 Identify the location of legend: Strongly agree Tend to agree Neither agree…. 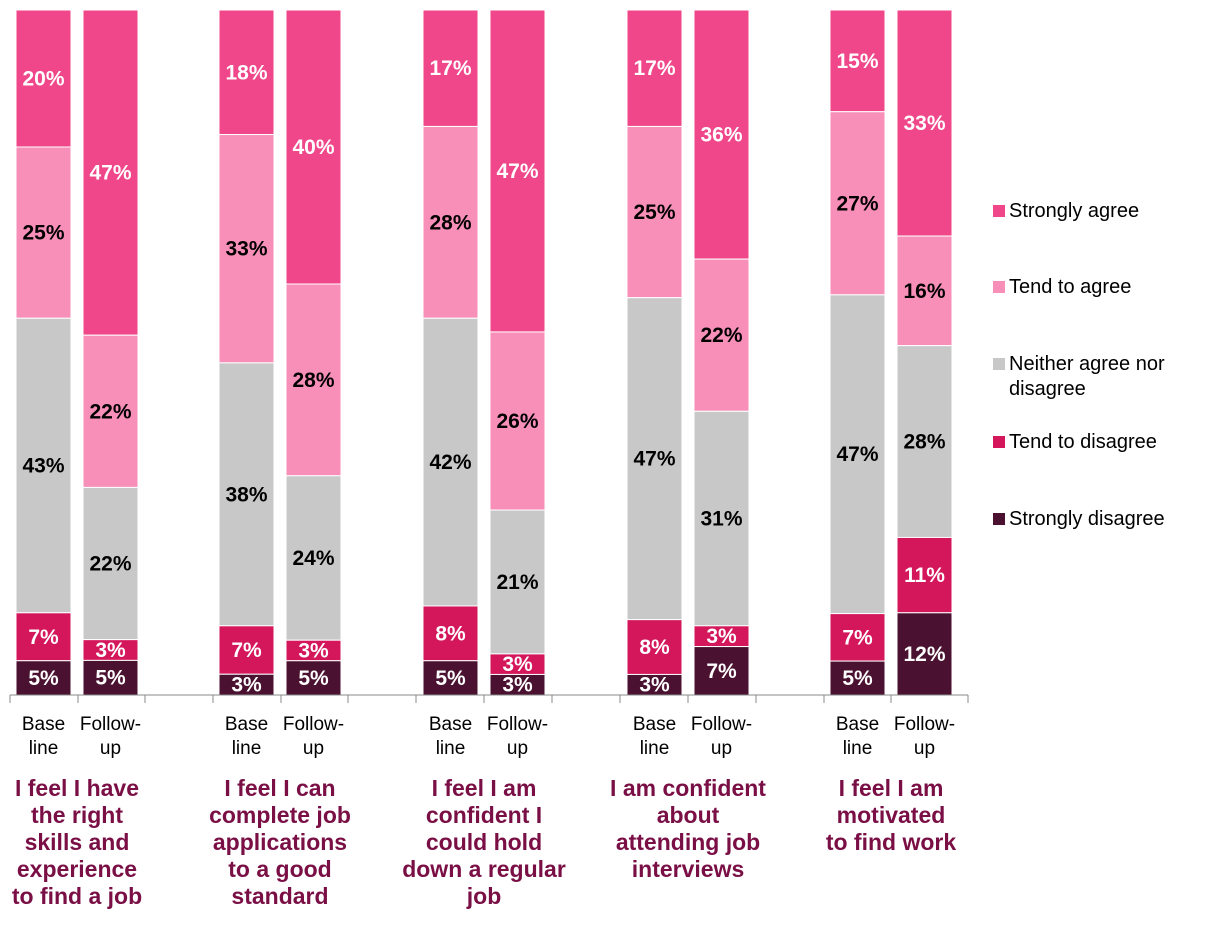
(1079, 365).